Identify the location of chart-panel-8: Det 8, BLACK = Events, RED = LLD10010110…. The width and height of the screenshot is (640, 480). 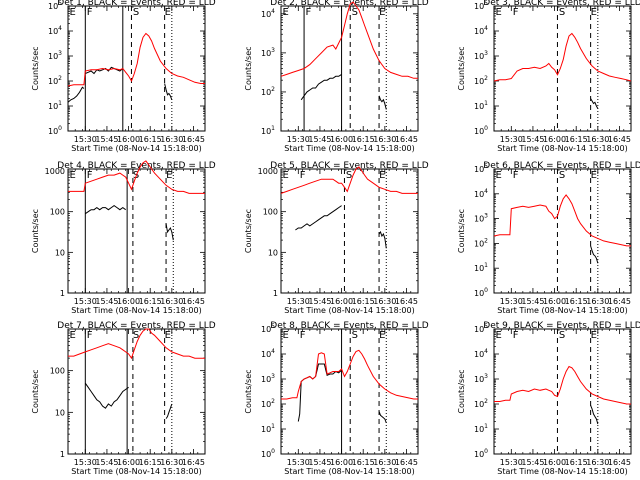
(336, 398).